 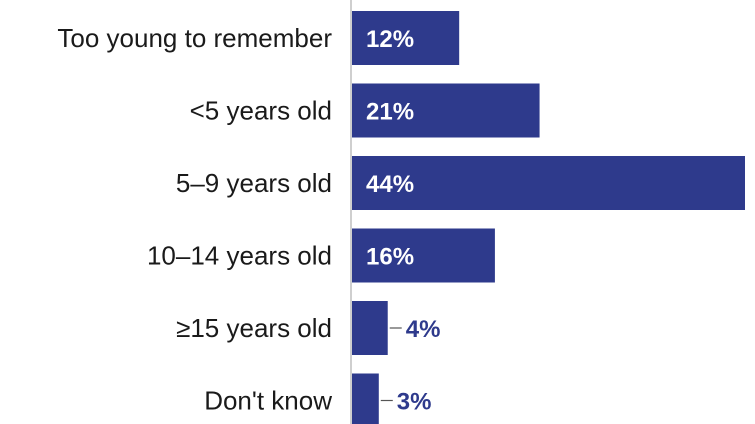 What do you see at coordinates (268, 401) in the screenshot?
I see `category-label: Don't know` at bounding box center [268, 401].